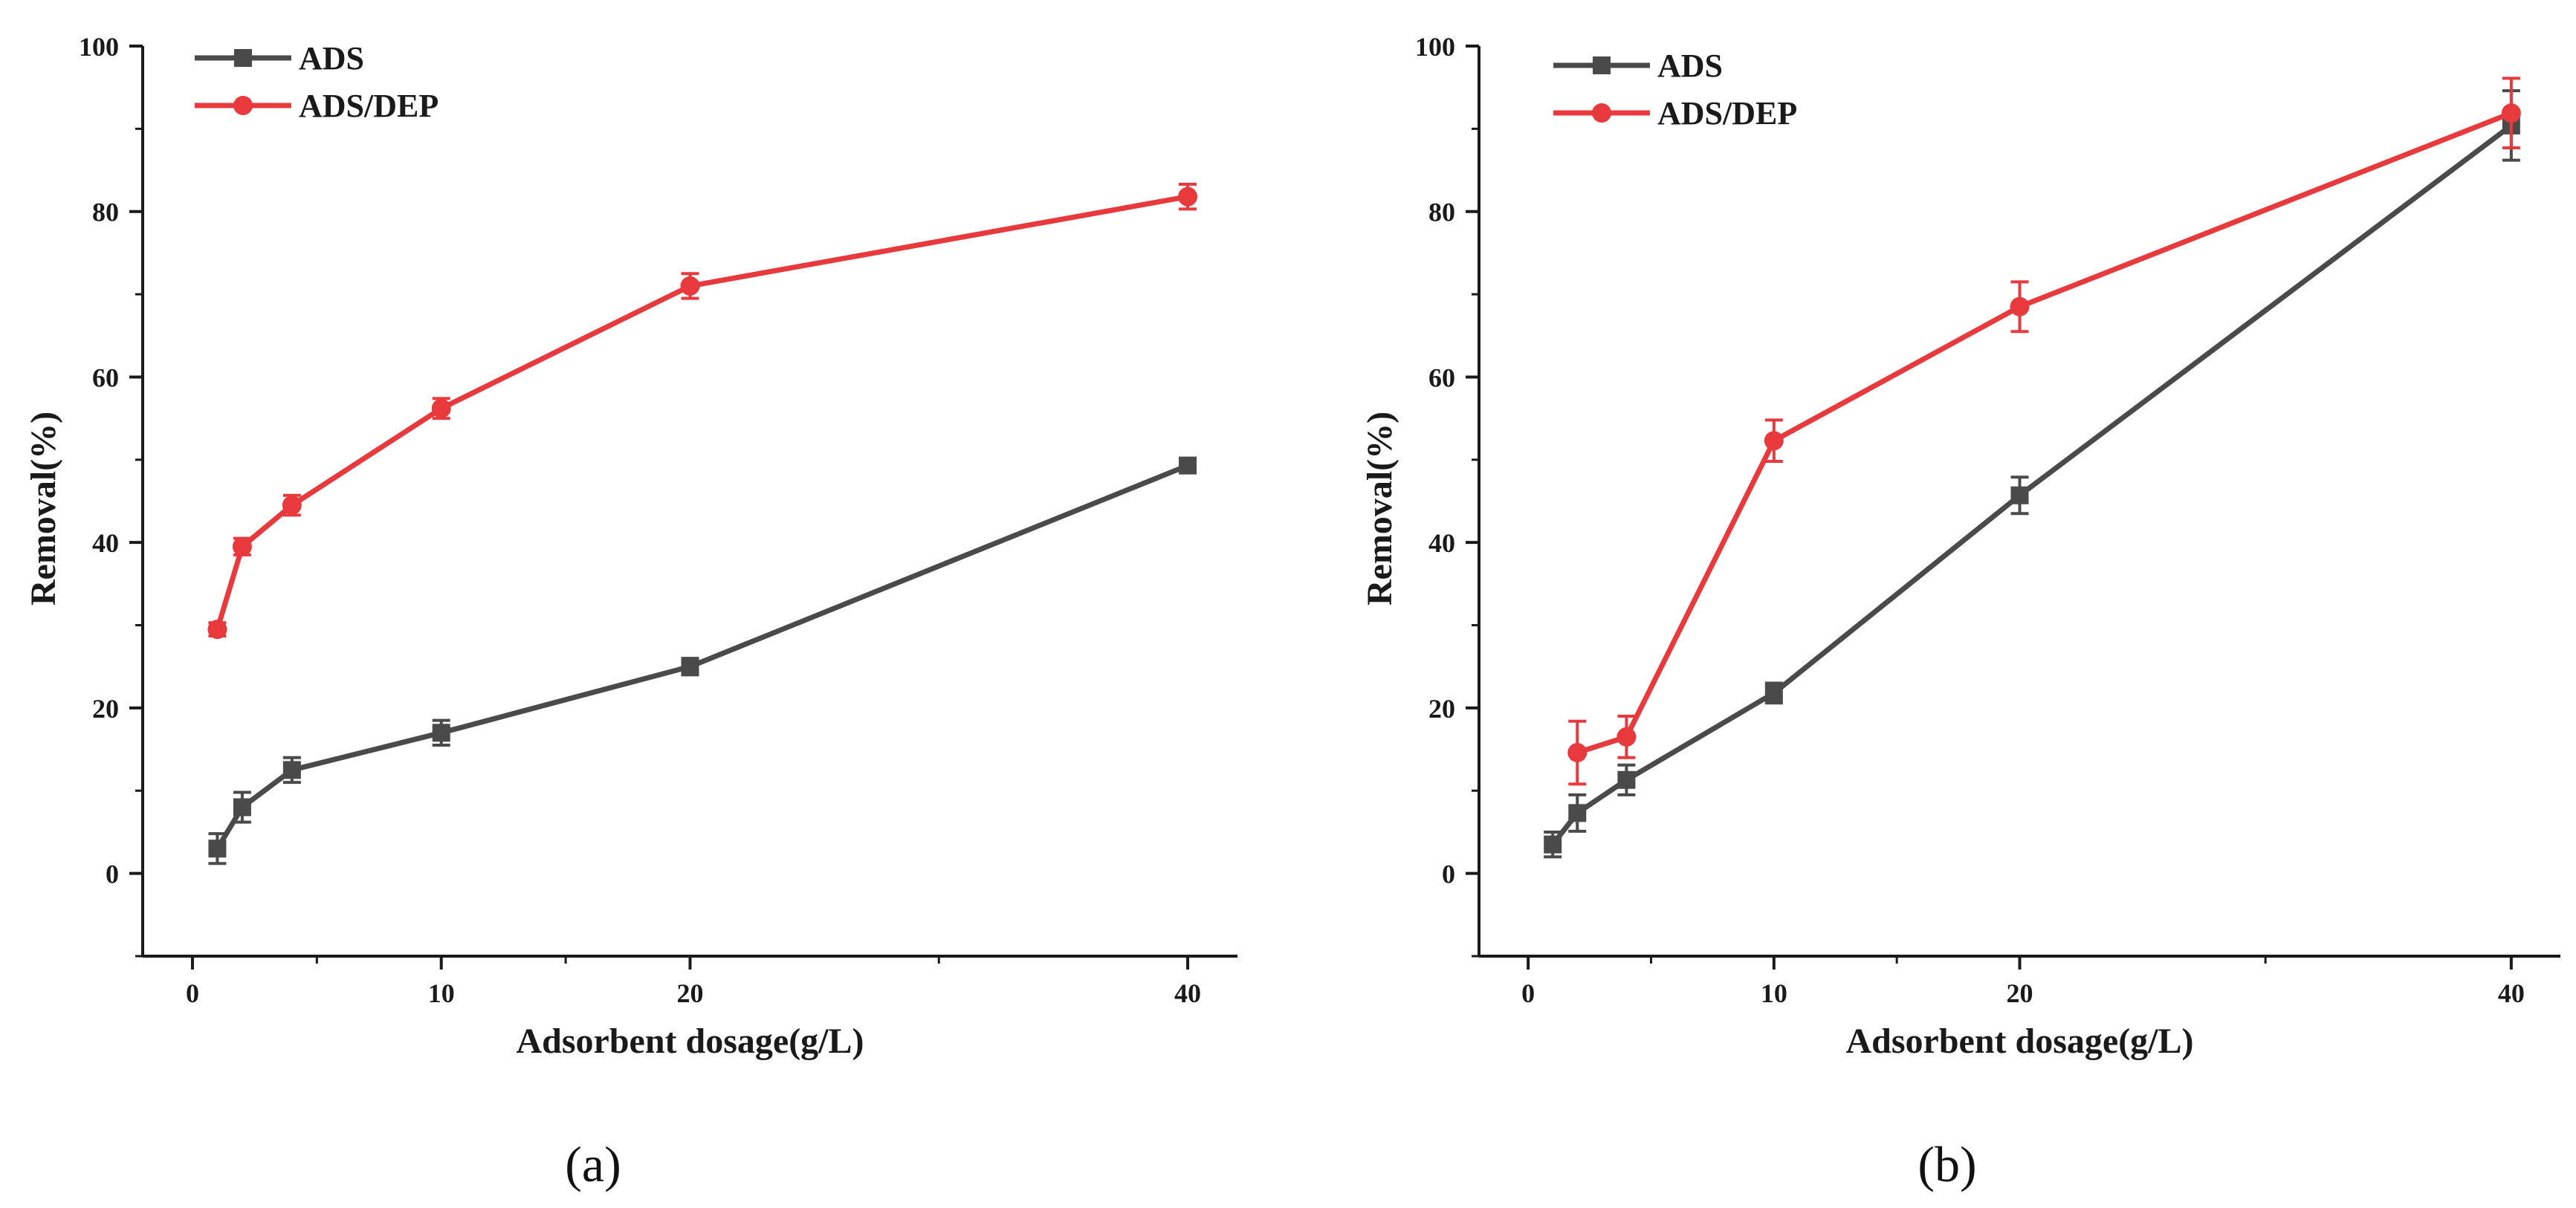 This screenshot has height=1208, width=2576. What do you see at coordinates (701, 412) in the screenshot?
I see `series-line-ads-dep` at bounding box center [701, 412].